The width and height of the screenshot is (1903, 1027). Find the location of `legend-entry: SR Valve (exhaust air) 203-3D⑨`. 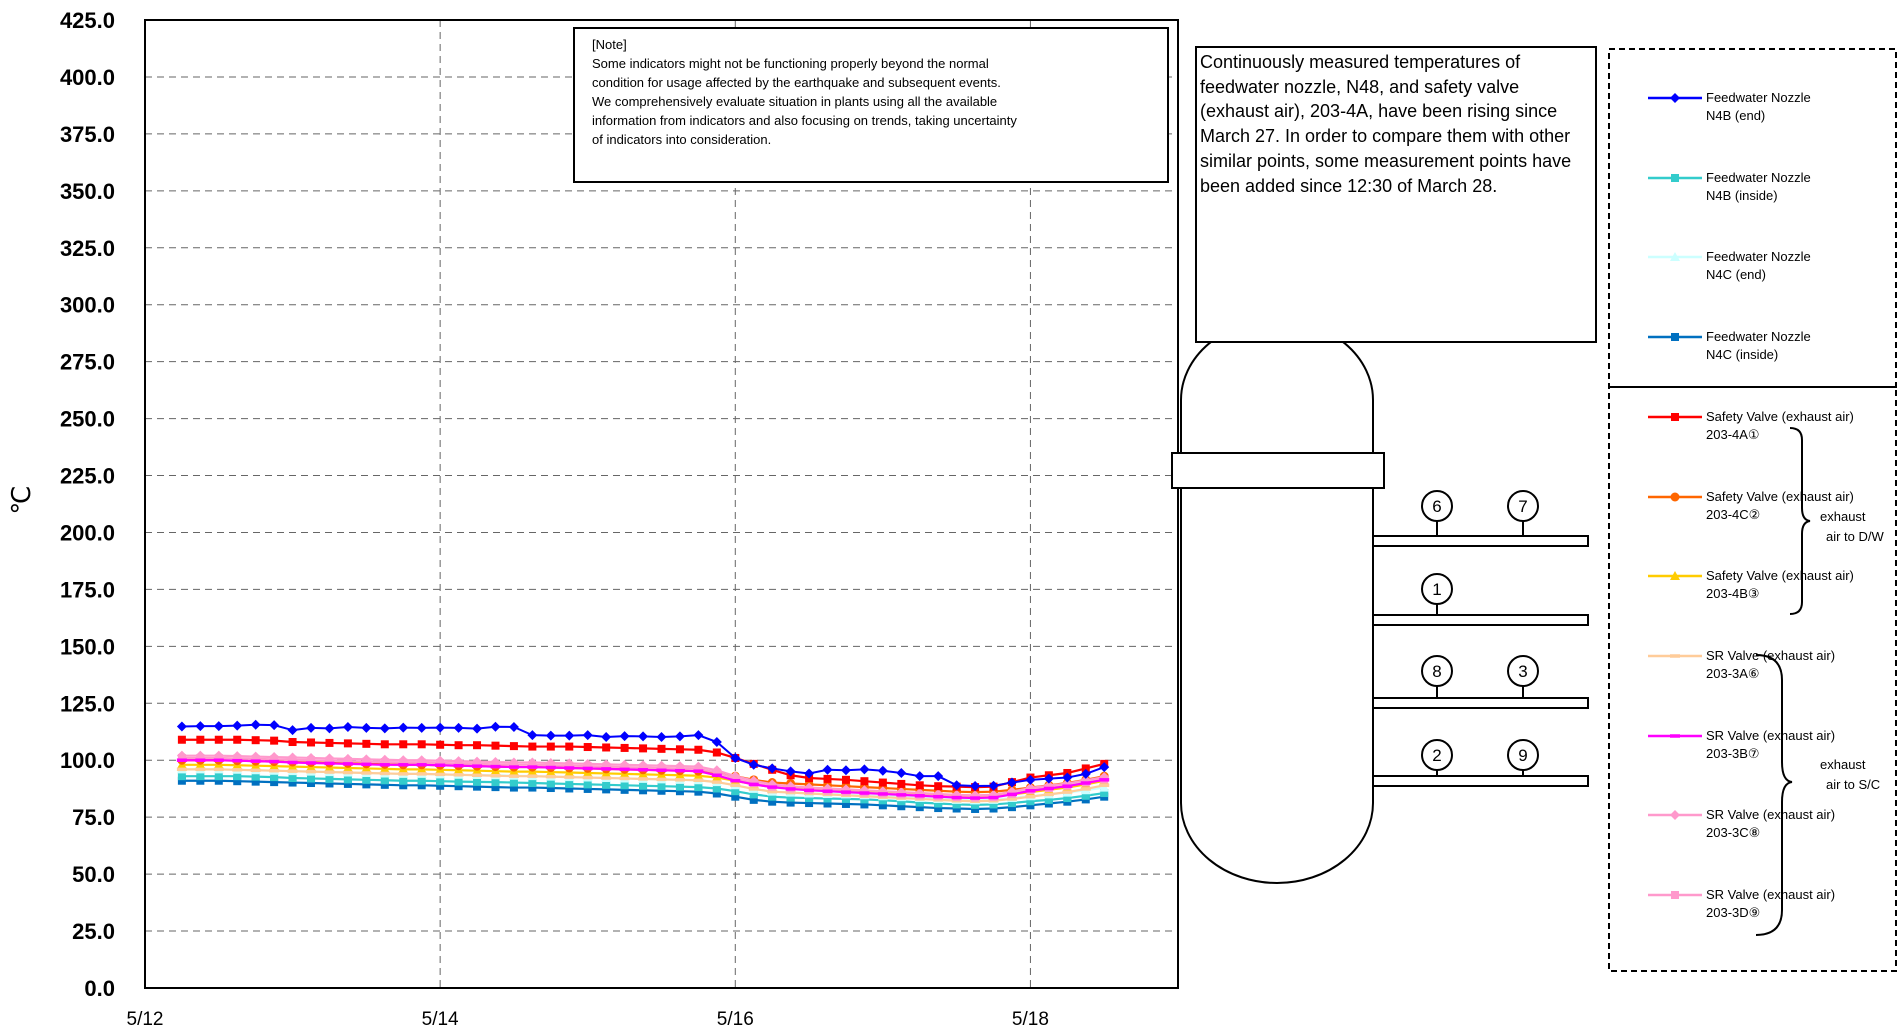

legend-entry: SR Valve (exhaust air) 203-3D⑨ is located at coordinates (1741, 903).